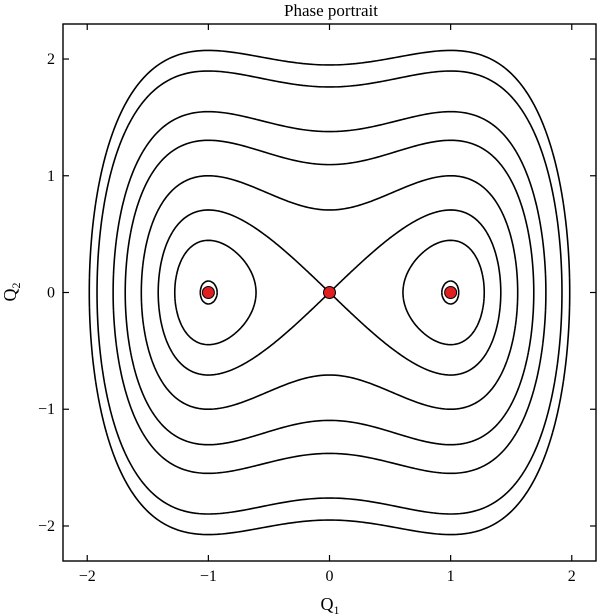 This screenshot has width=600, height=616. I want to click on y-axis-label: Q2, so click(11, 292).